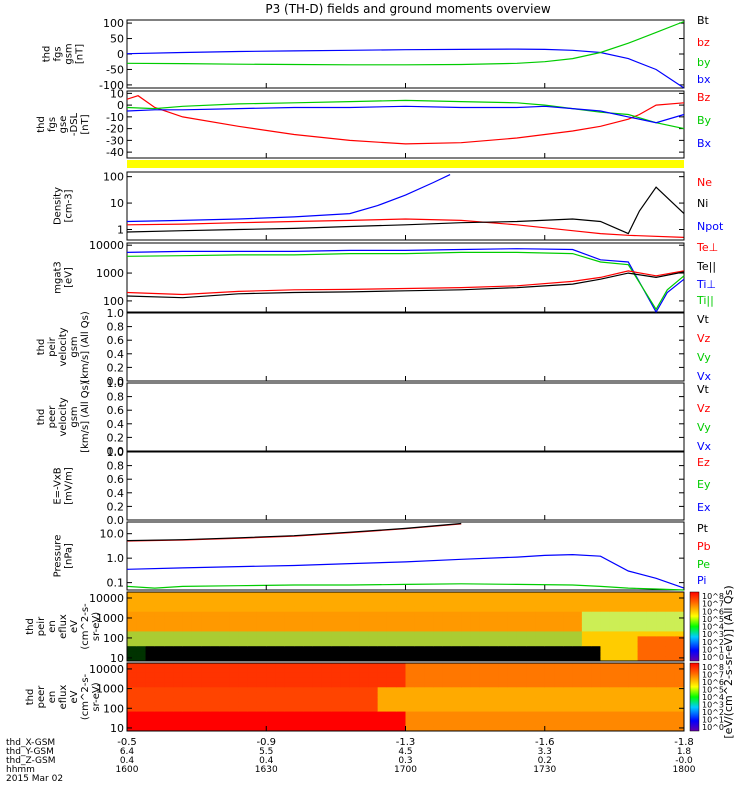 This screenshot has width=750, height=800. Describe the element at coordinates (58, 485) in the screenshot. I see `y-axis-label-line: E=-VxB` at that location.